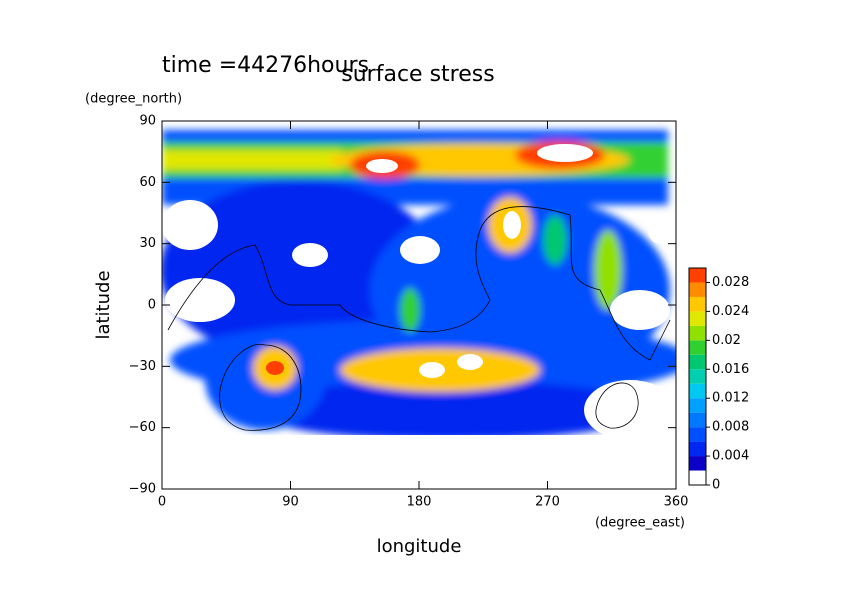 This screenshot has height=595, width=842. What do you see at coordinates (147, 243) in the screenshot?
I see `y-tick-label: 30` at bounding box center [147, 243].